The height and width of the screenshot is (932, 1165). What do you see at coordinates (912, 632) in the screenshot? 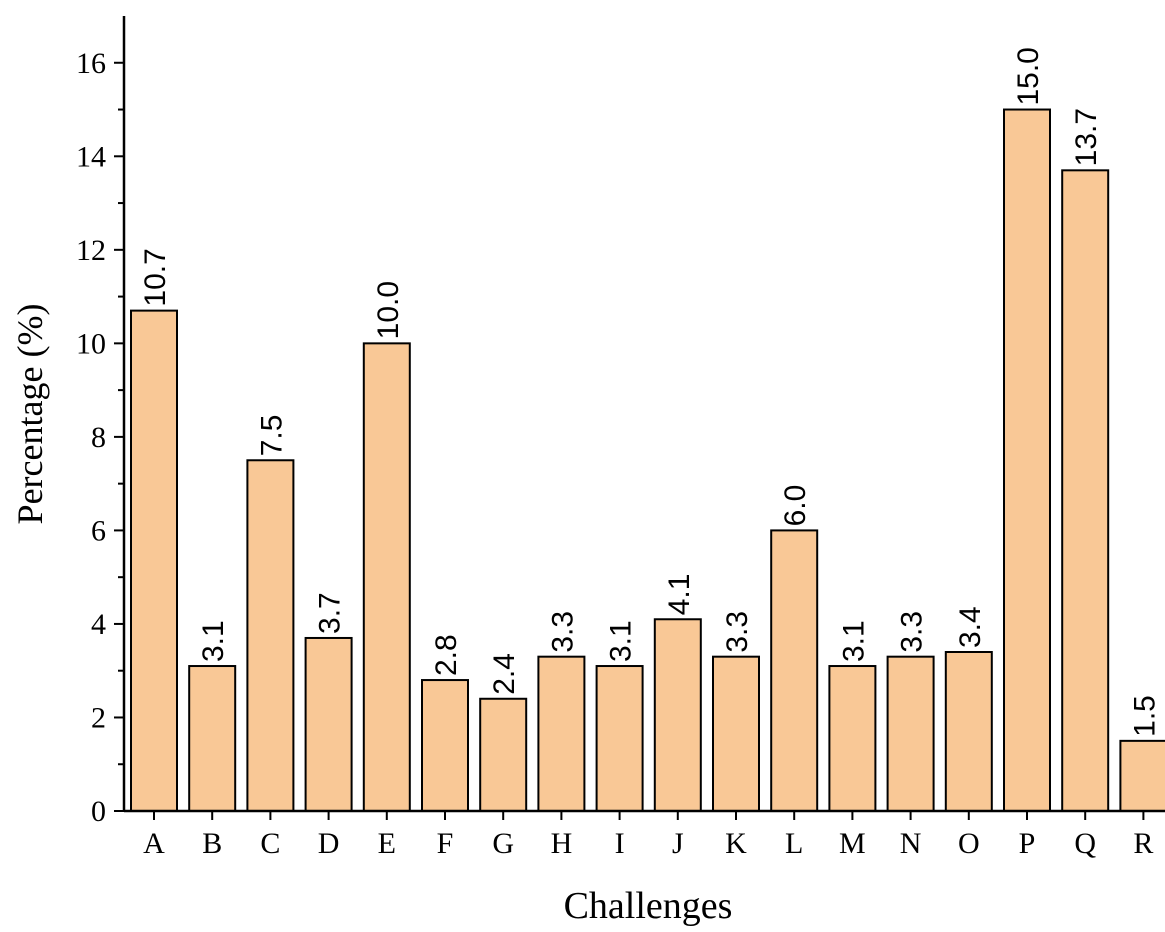
I see `data-label-N: 3.3` at bounding box center [912, 632].